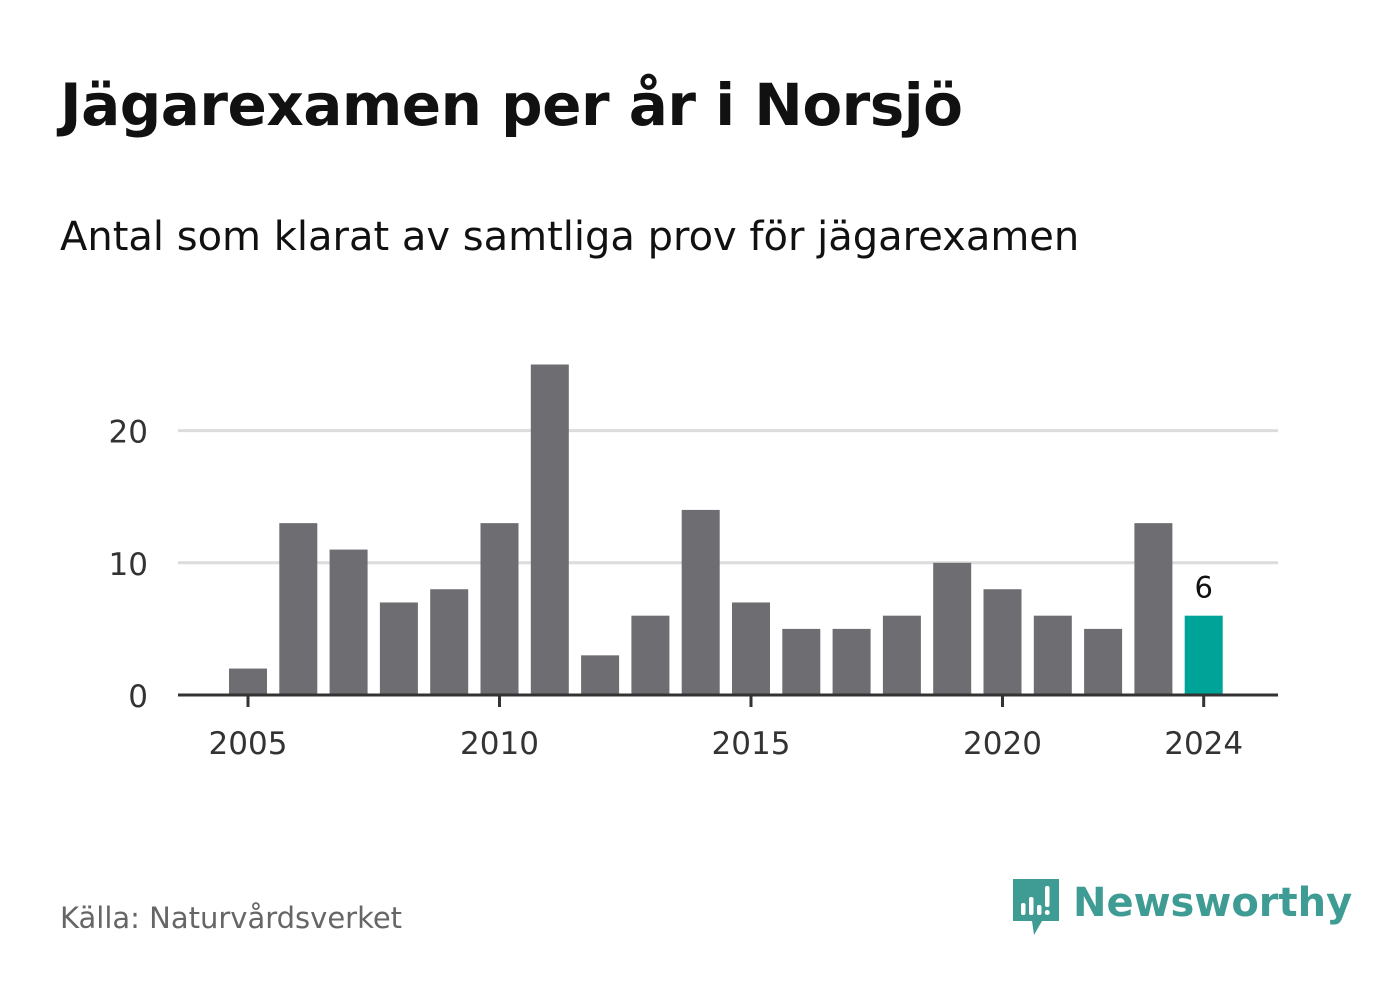 This screenshot has width=1382, height=999. Describe the element at coordinates (728, 700) in the screenshot. I see `axes` at that location.